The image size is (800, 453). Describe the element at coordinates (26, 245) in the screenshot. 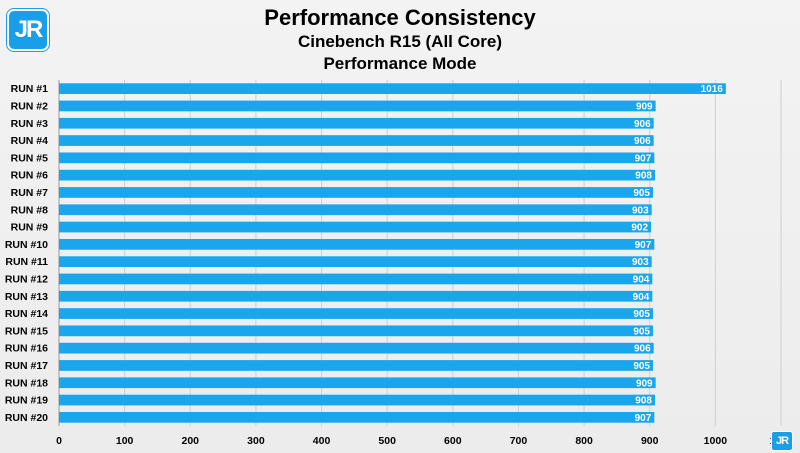

I see `category-label-run-10: RUN #10` at that location.